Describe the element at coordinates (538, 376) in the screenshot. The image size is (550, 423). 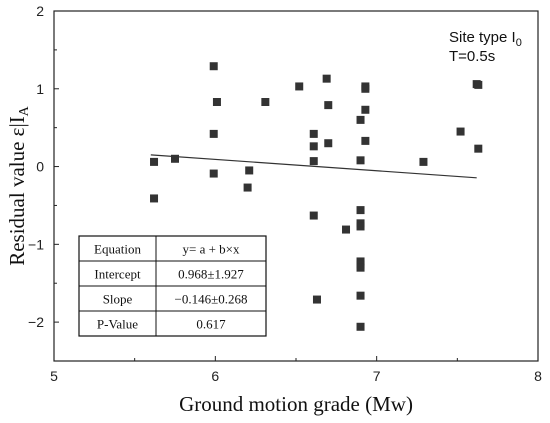
I see `x-tick-label: 8` at that location.